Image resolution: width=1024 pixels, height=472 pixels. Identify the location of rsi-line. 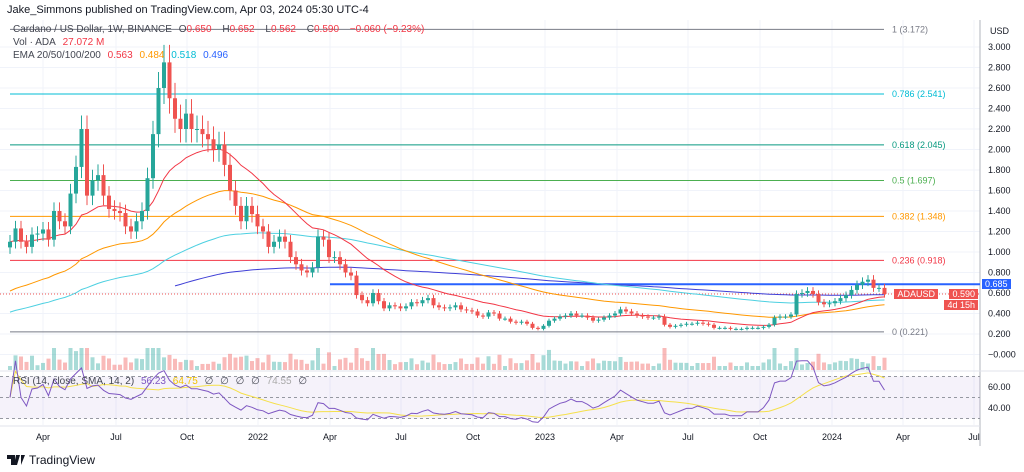
(447, 391).